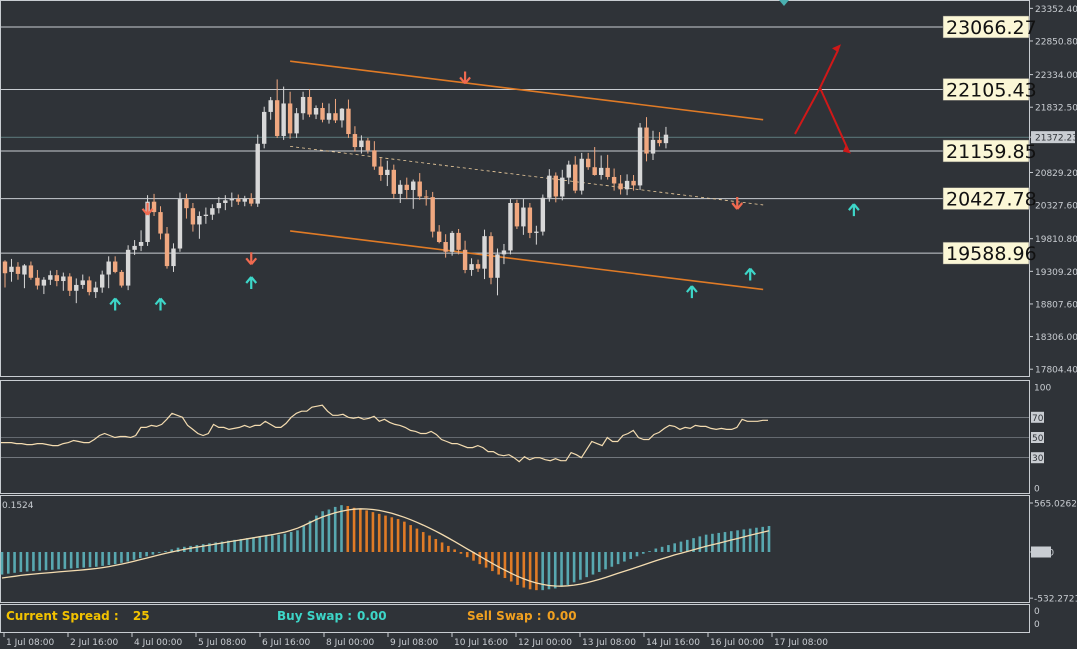 The image size is (1077, 649). What do you see at coordinates (1056, 338) in the screenshot?
I see `price-tick-label: 18306.00` at bounding box center [1056, 338].